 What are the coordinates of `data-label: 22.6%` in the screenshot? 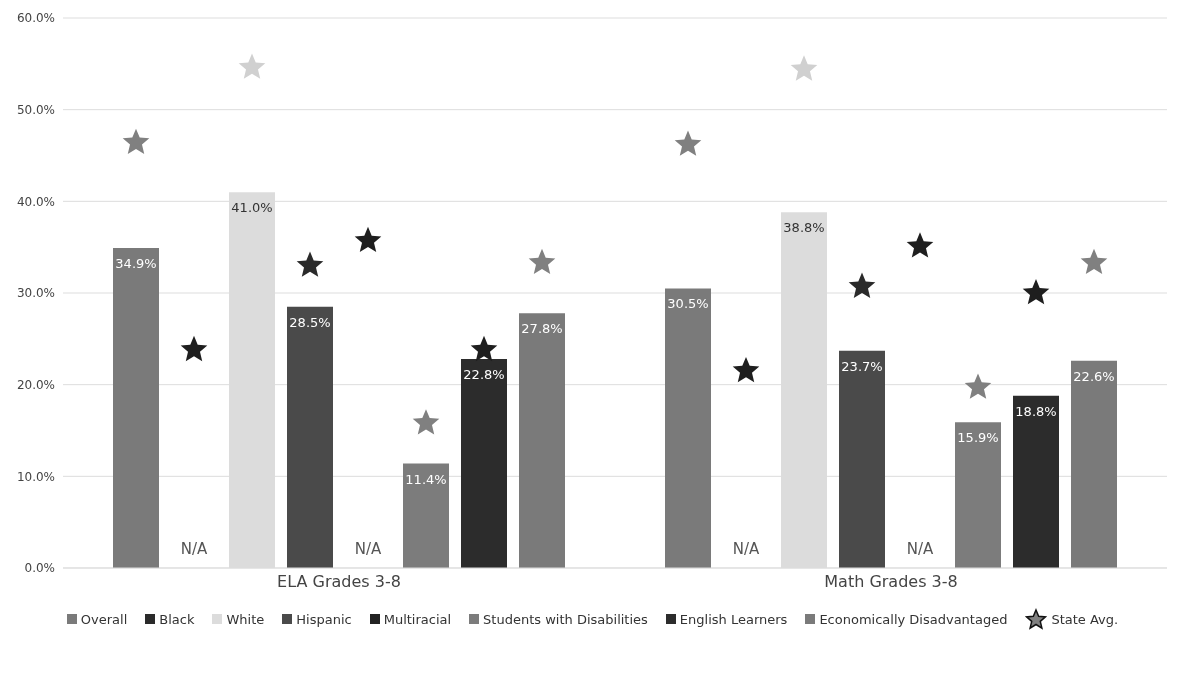 It's located at (1094, 376).